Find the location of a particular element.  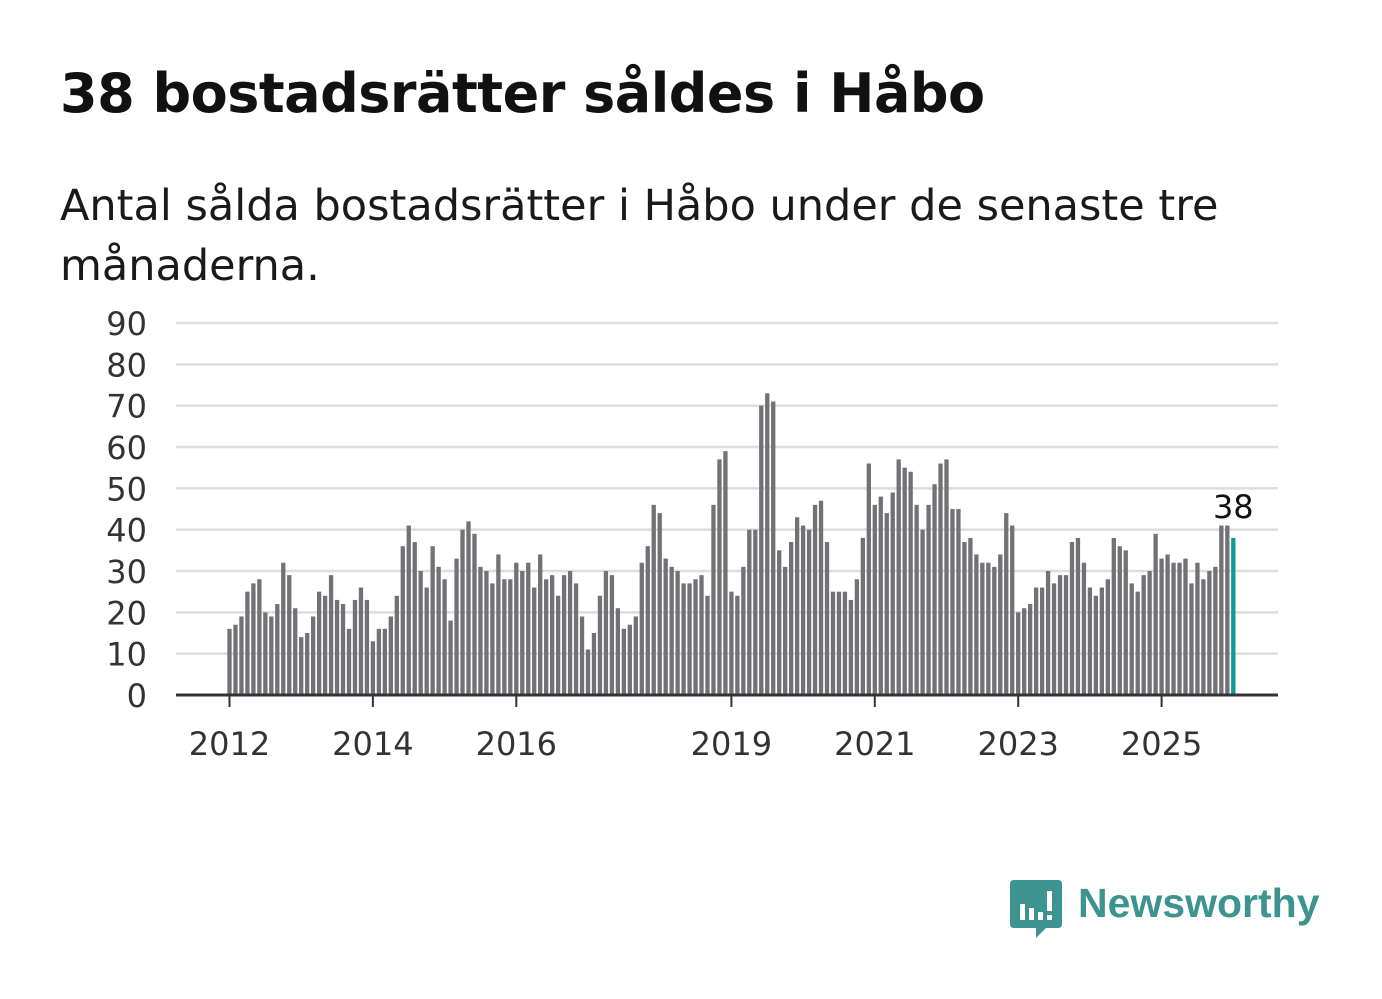

y-tick-label: 50 is located at coordinates (126, 489).